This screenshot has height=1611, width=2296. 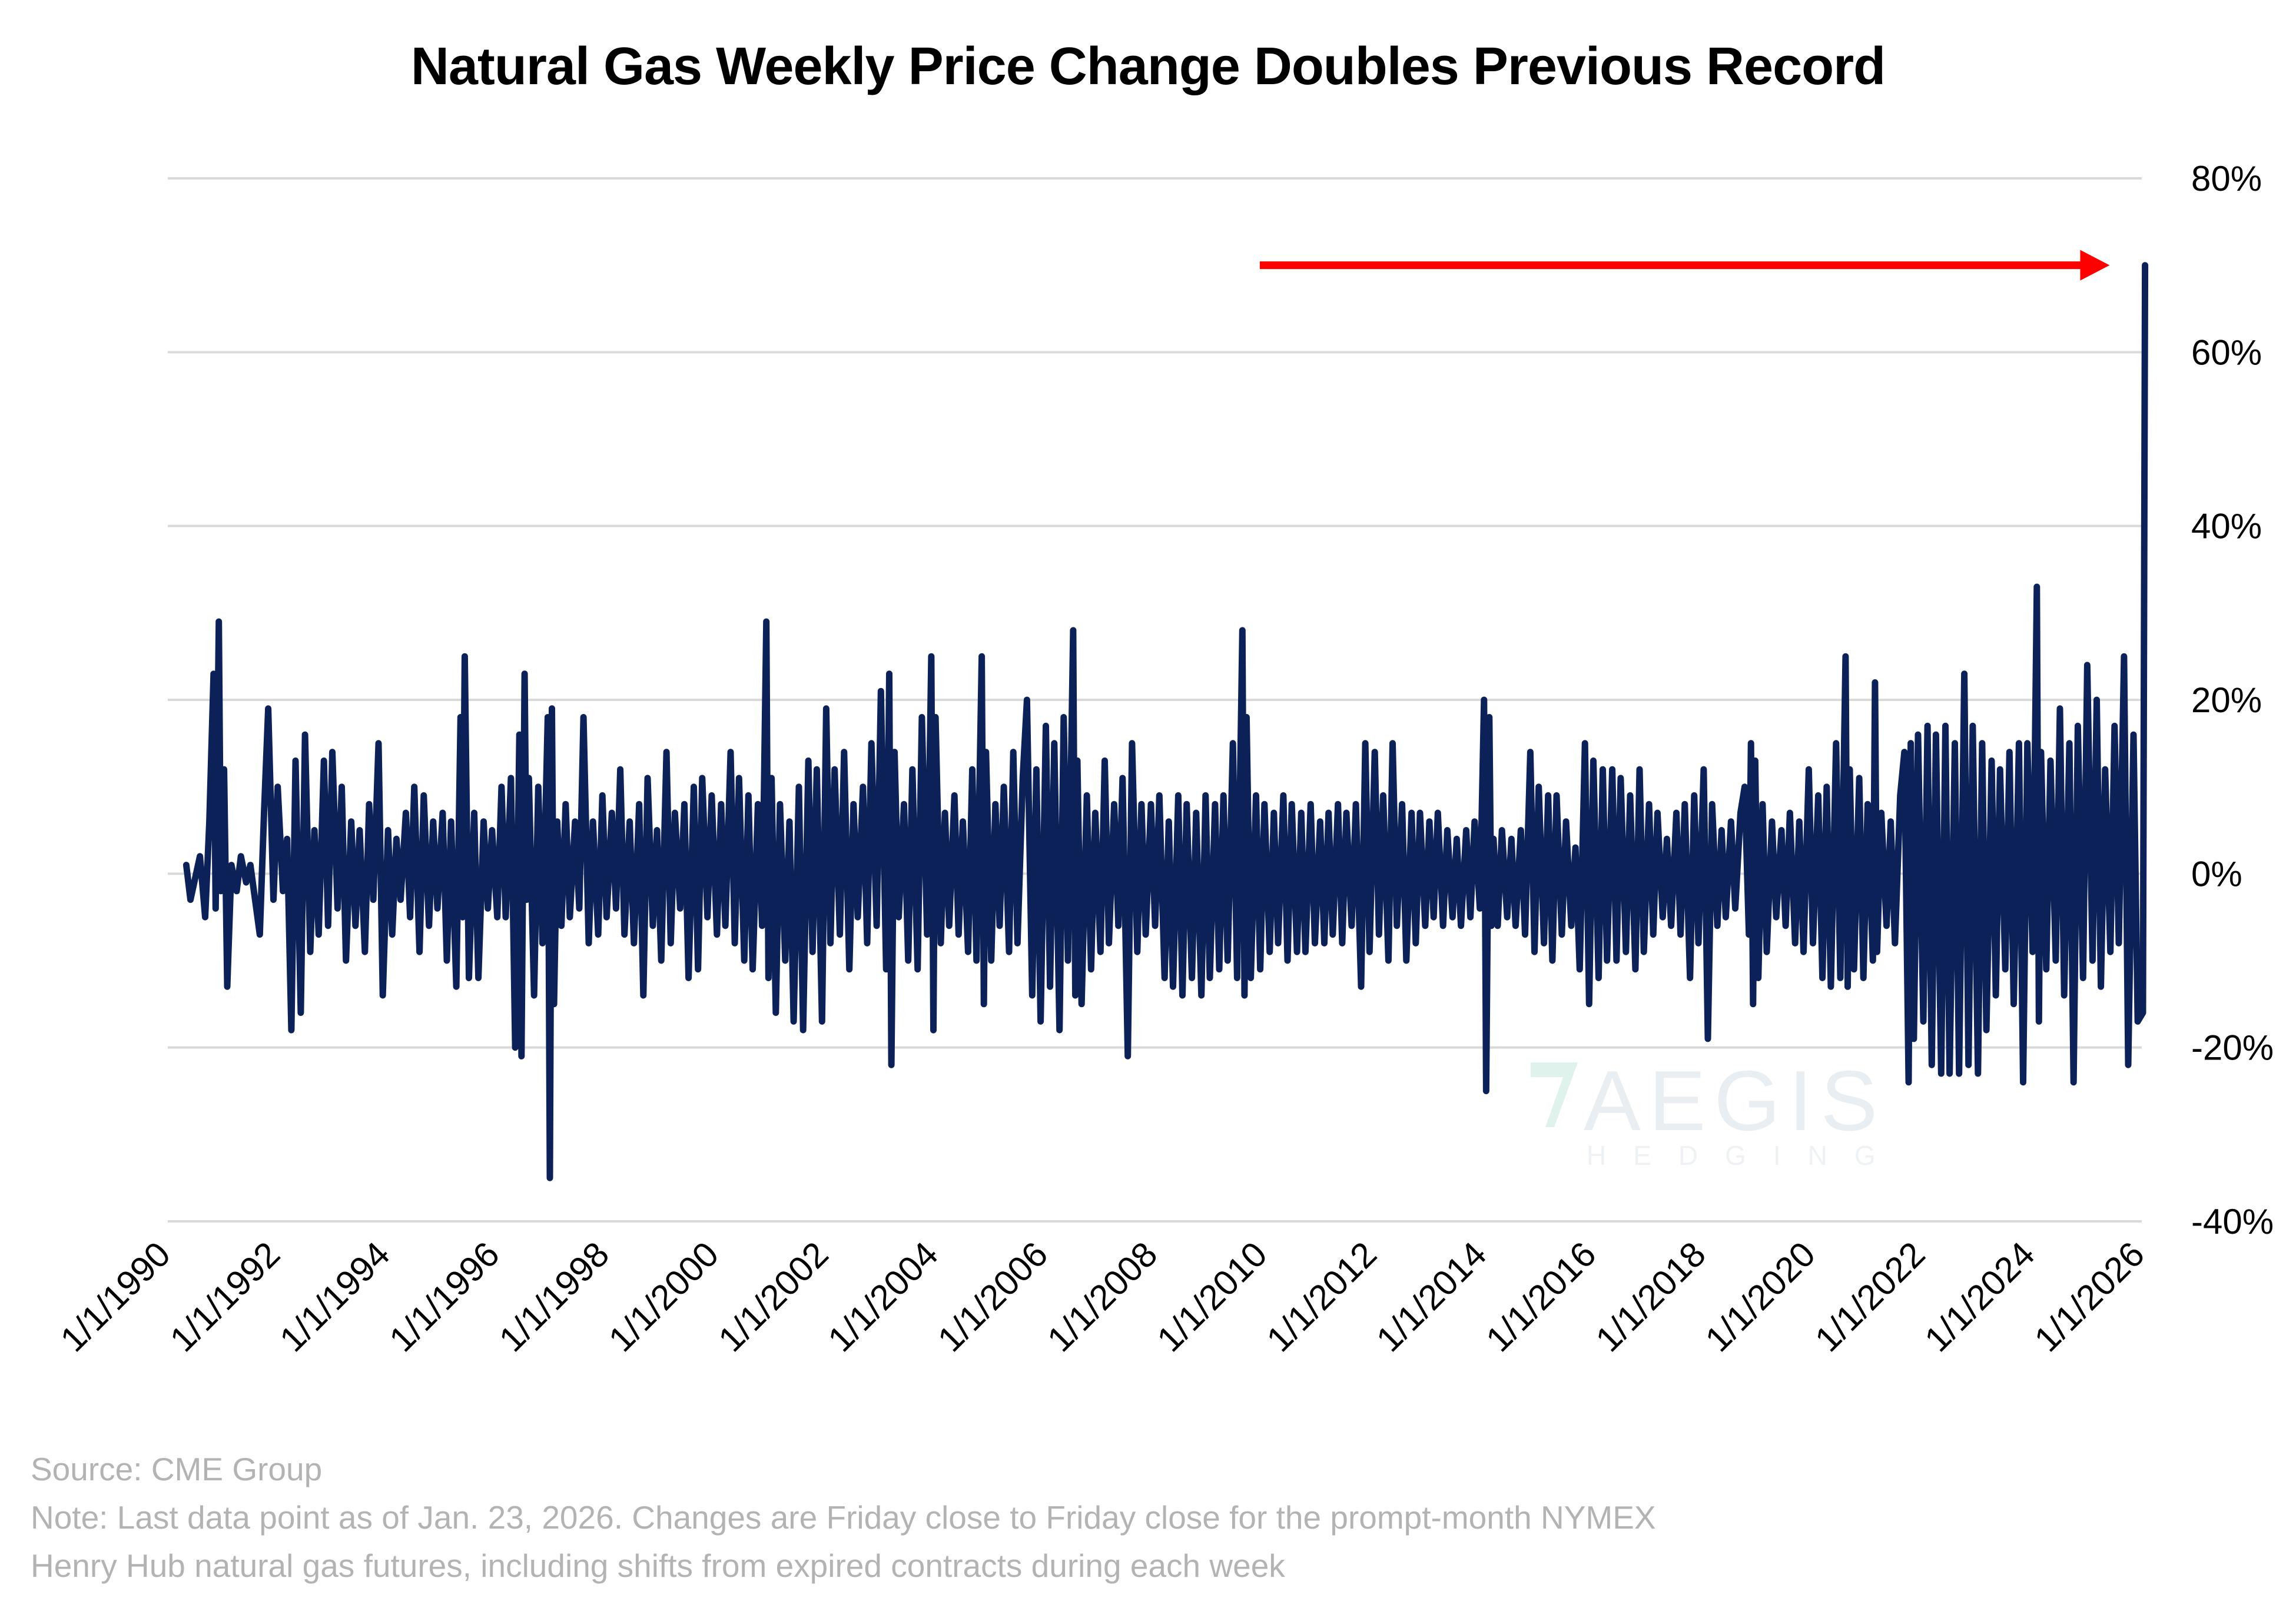 What do you see at coordinates (2226, 700) in the screenshot?
I see `y-tick-label: 20%` at bounding box center [2226, 700].